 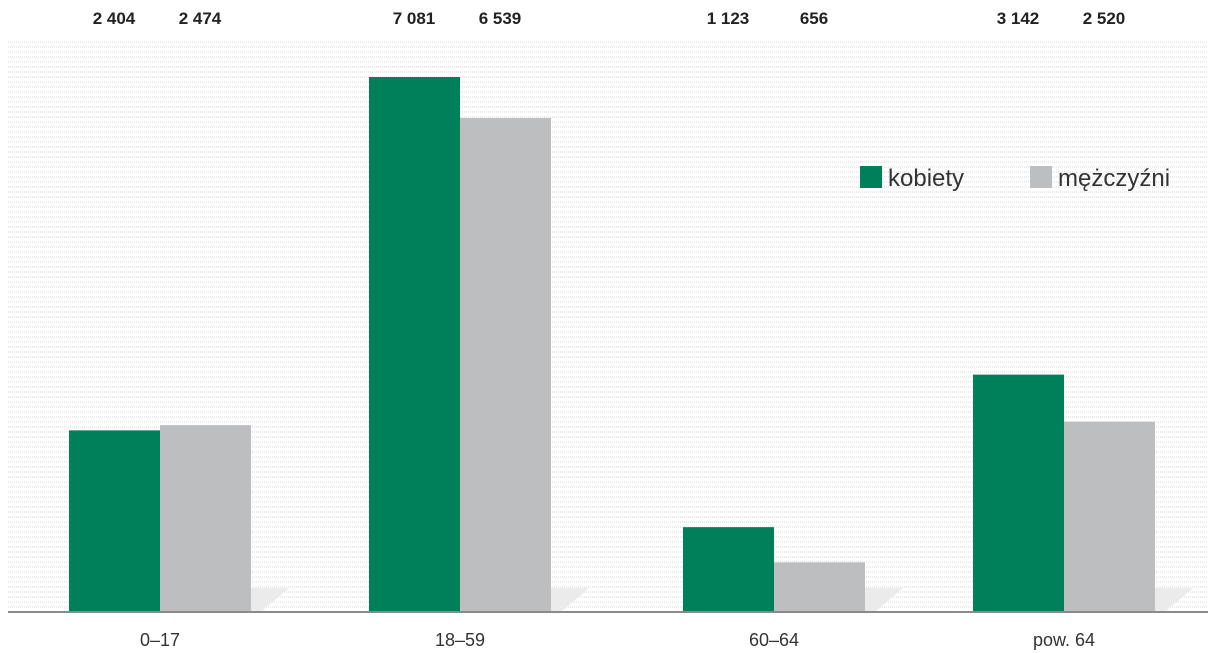 I want to click on legend-swatch-mezczyzni, so click(x=1041, y=177).